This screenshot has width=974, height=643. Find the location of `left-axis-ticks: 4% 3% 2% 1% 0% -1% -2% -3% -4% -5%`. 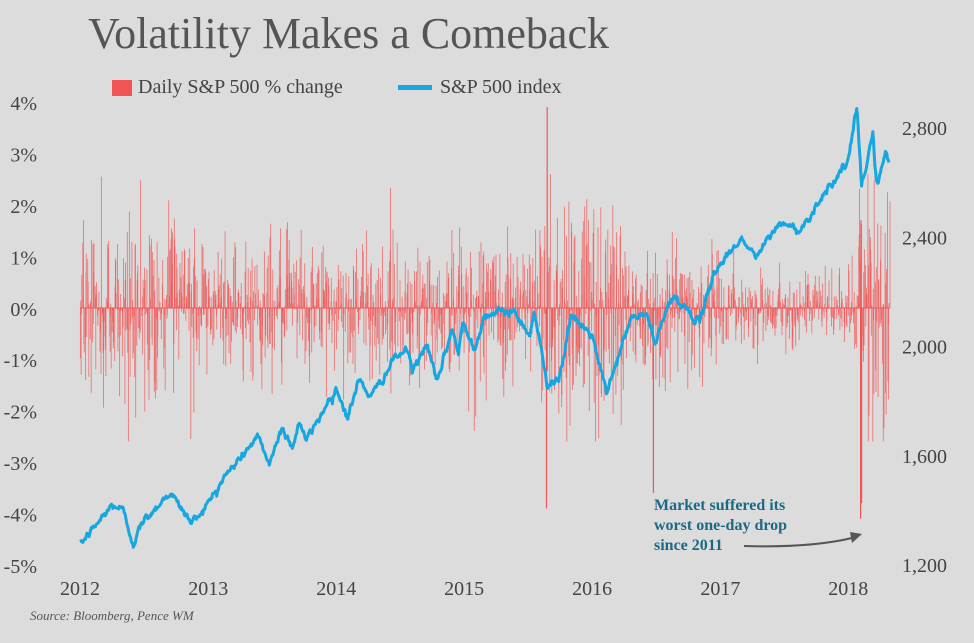

left-axis-ticks: 4% 3% 2% 1% 0% -1% -2% -3% -4% -5% is located at coordinates (20, 335).